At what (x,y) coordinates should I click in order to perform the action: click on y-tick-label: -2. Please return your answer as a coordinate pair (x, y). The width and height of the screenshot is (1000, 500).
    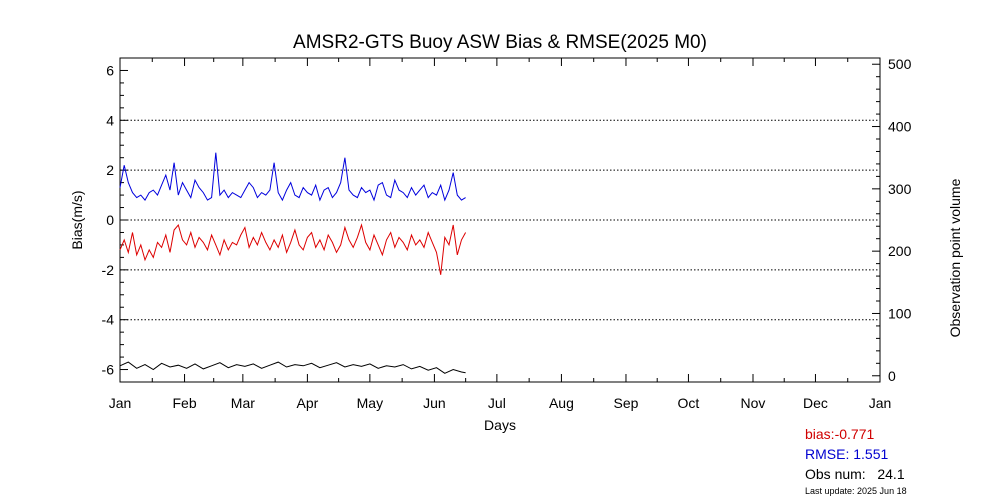
    Looking at the image, I should click on (108, 270).